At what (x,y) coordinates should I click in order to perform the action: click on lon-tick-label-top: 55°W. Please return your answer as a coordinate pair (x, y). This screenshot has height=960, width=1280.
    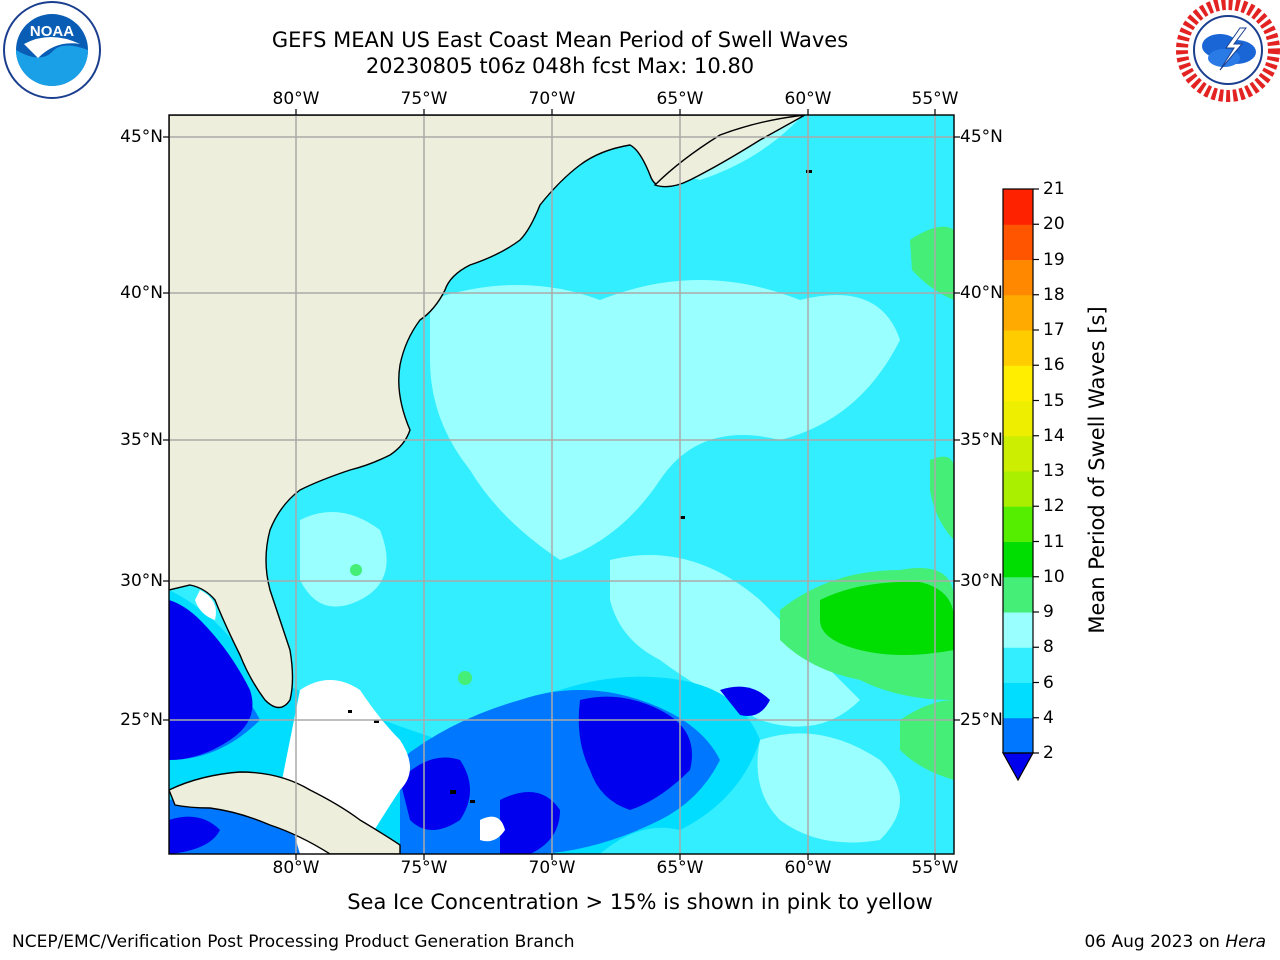
    Looking at the image, I should click on (935, 99).